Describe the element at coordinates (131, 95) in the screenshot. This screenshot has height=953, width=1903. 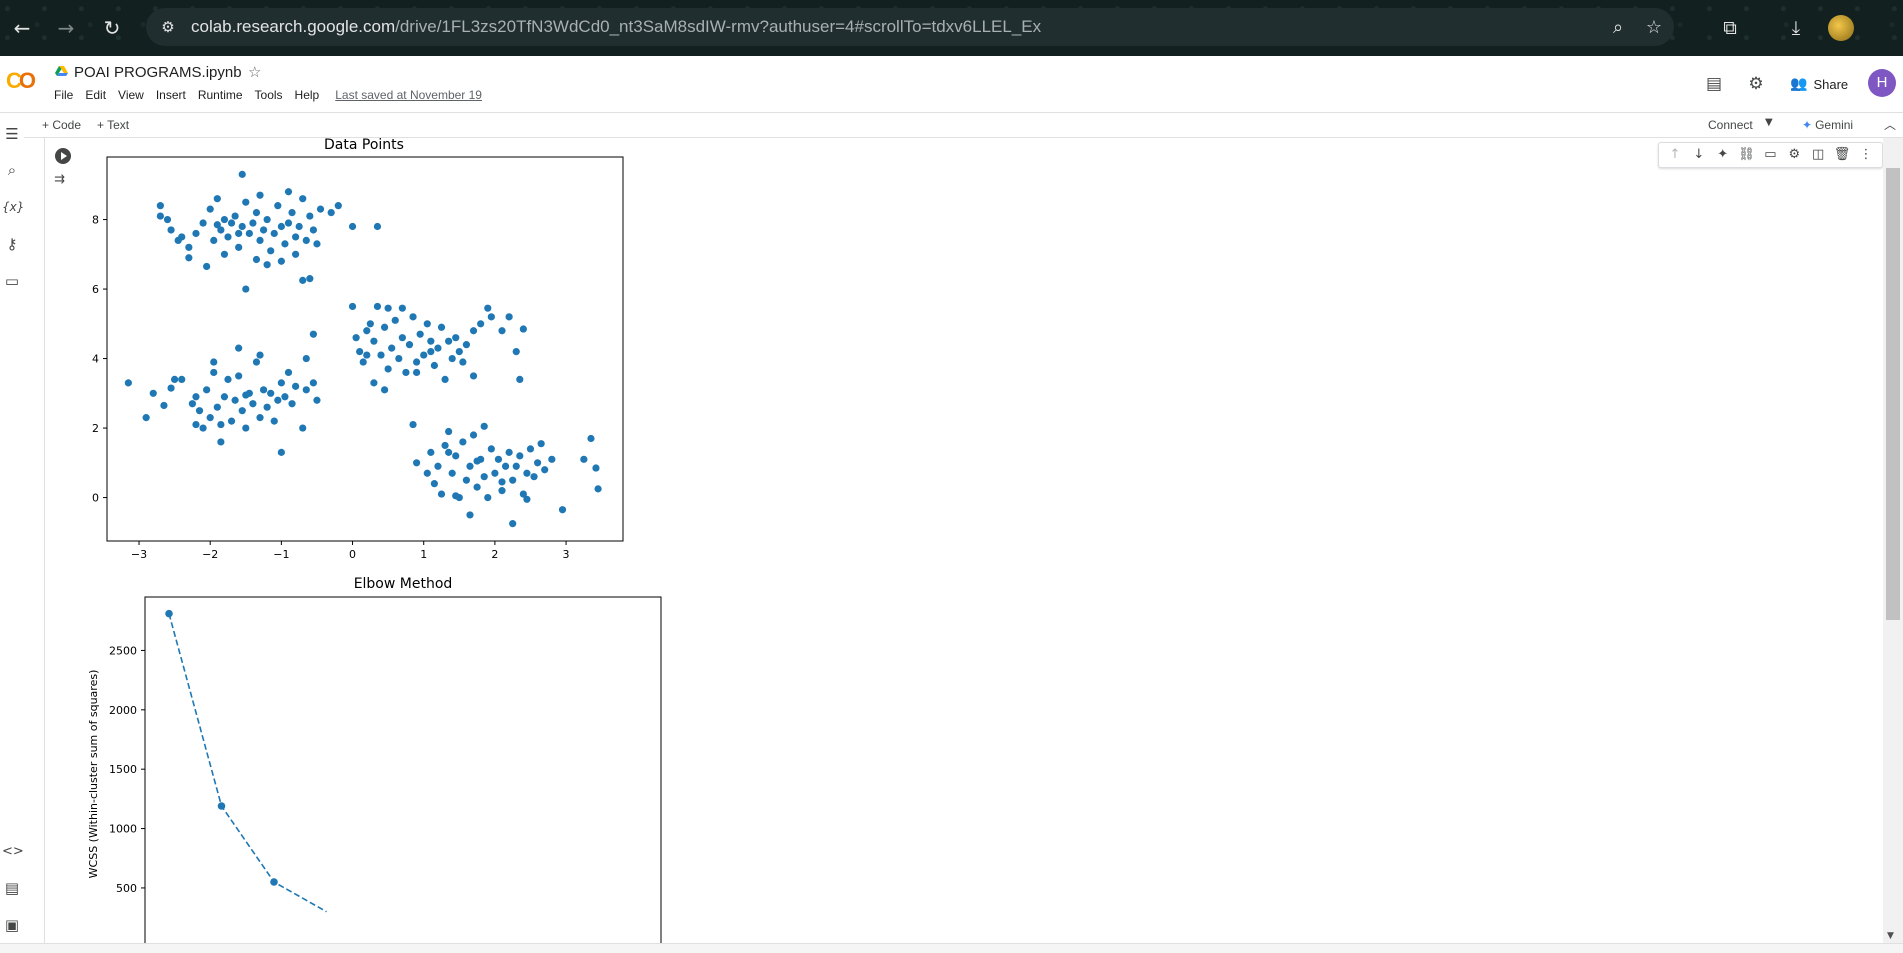
I see `menu-view: View` at that location.